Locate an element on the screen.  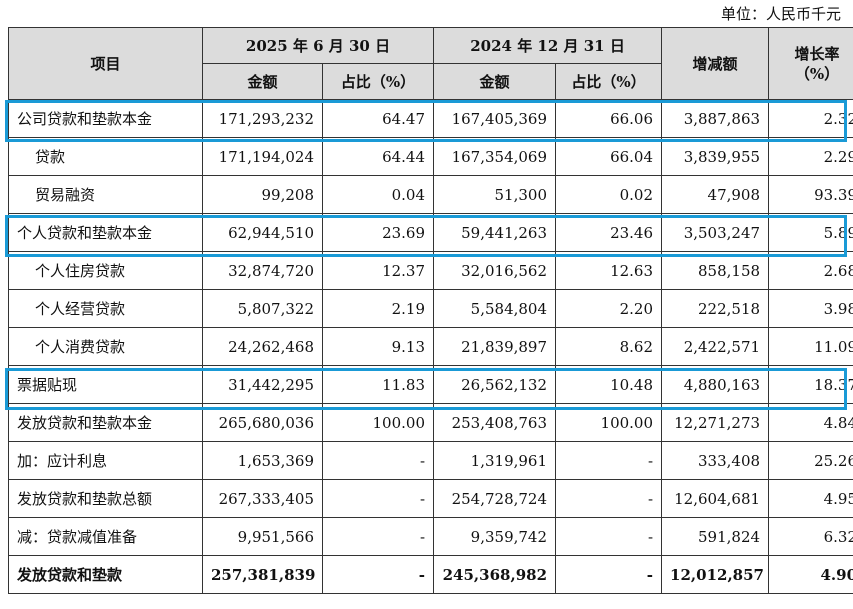
amount-2024: 21,839,897 is located at coordinates (495, 346).